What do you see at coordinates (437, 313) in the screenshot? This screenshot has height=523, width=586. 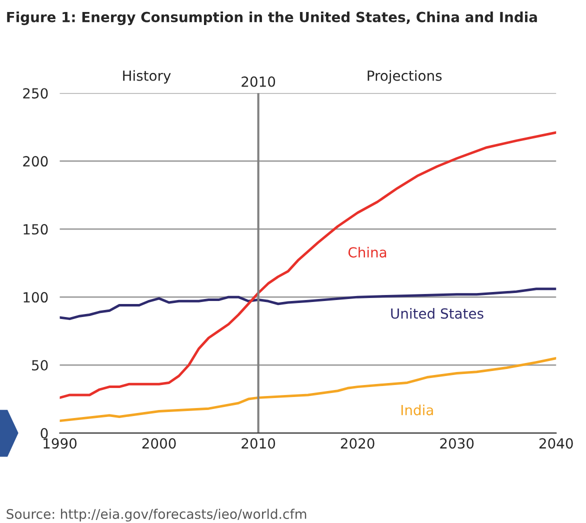 I see `series-label: United States` at bounding box center [437, 313].